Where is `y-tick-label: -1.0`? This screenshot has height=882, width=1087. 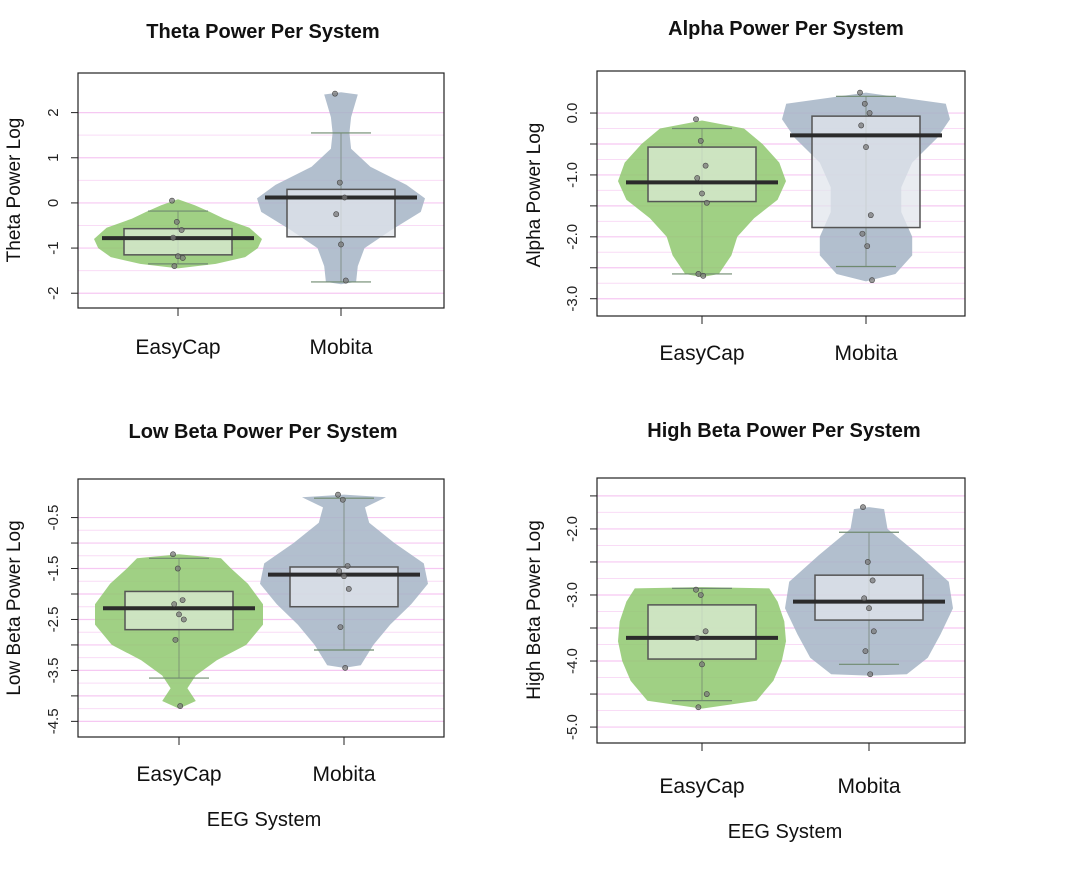 y-tick-label: -1.0 is located at coordinates (572, 175).